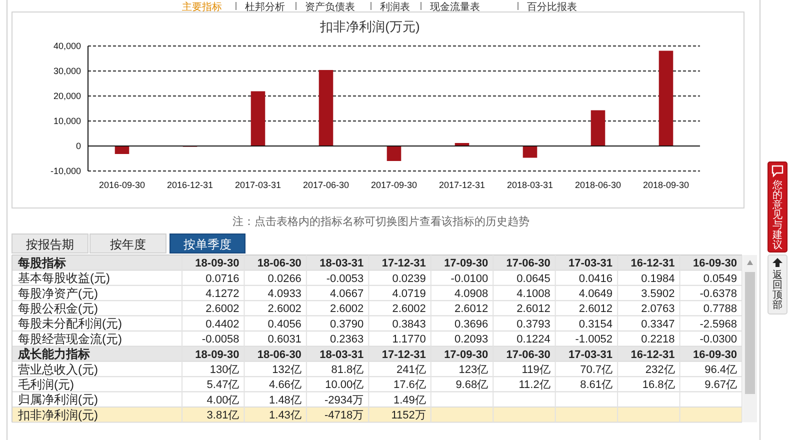 The image size is (800, 440). Describe the element at coordinates (345, 278) in the screenshot. I see `text: -0.0053` at that location.